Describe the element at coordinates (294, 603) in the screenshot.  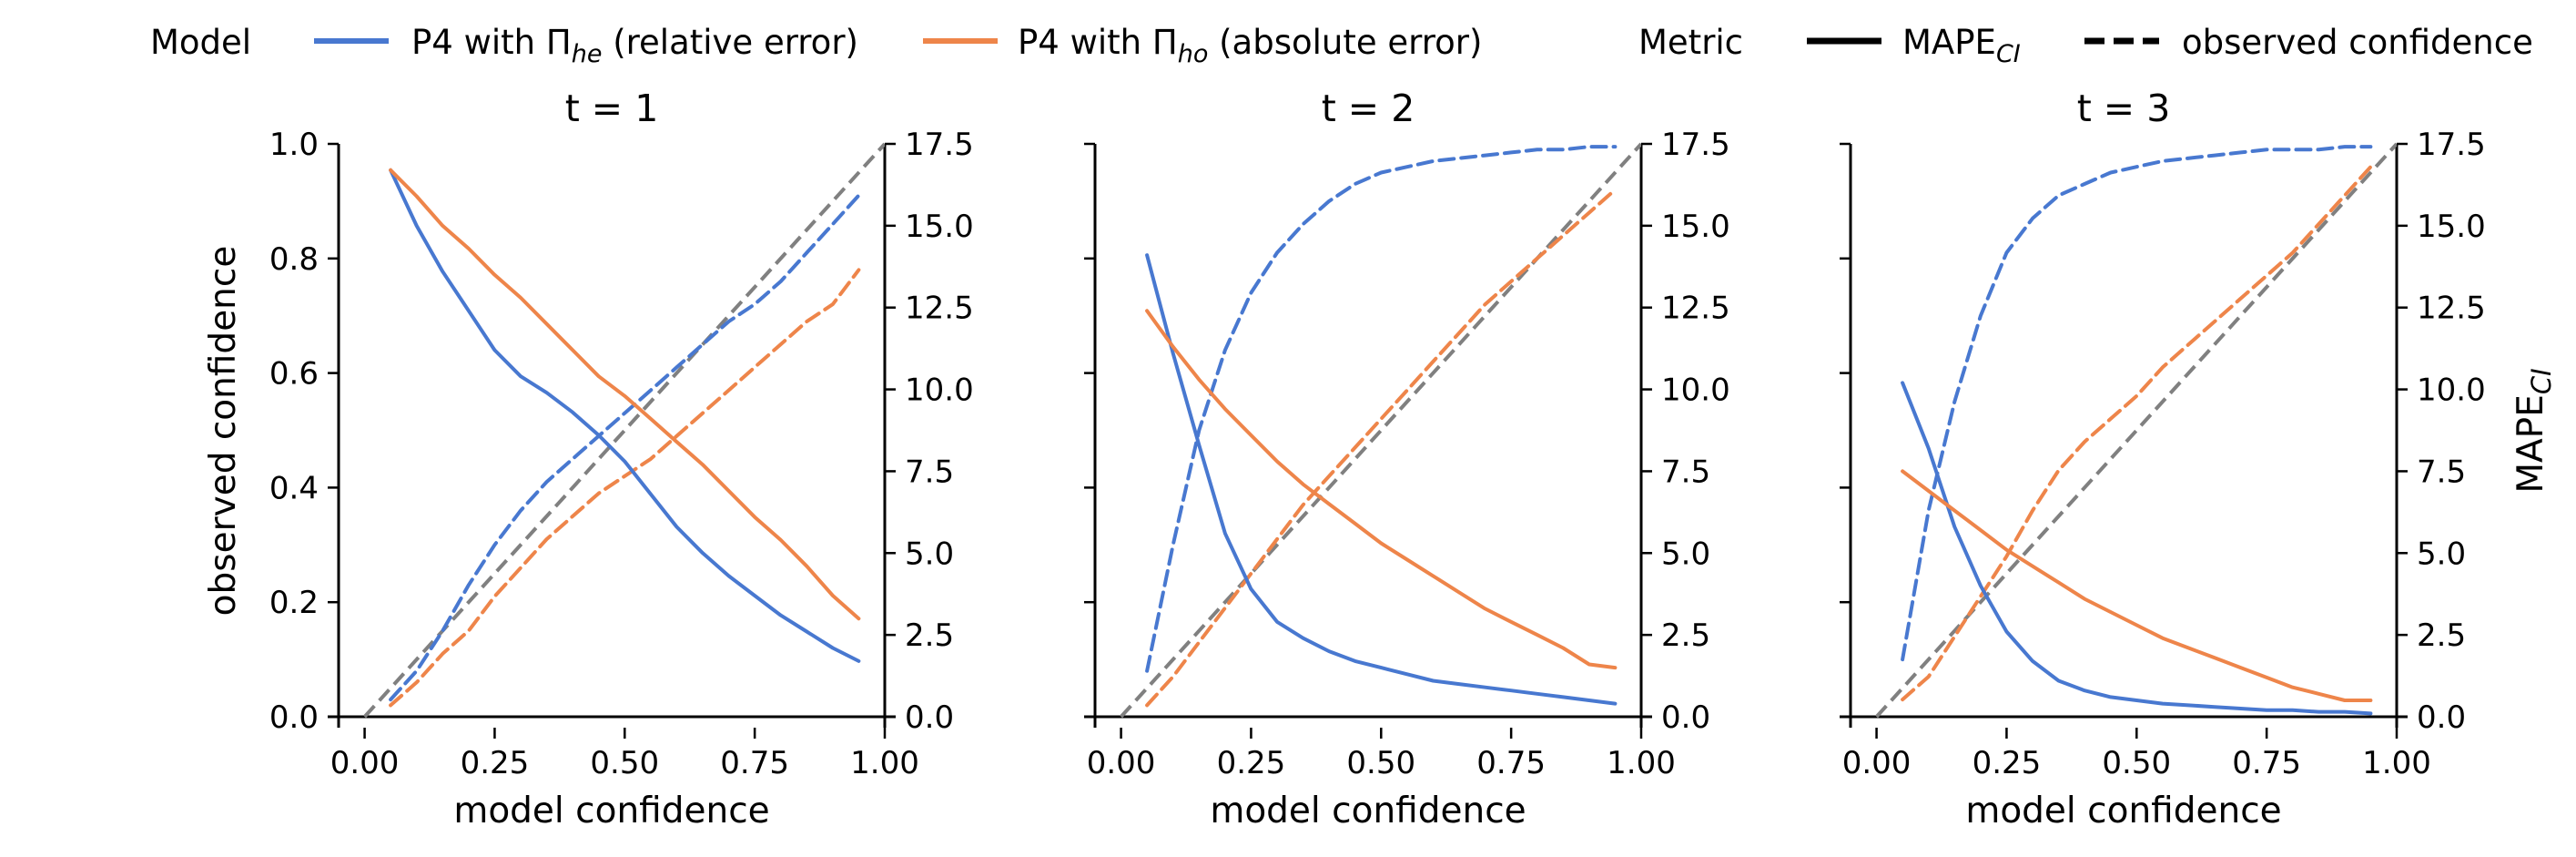
I see `y-left-tick-label: 0.2` at that location.